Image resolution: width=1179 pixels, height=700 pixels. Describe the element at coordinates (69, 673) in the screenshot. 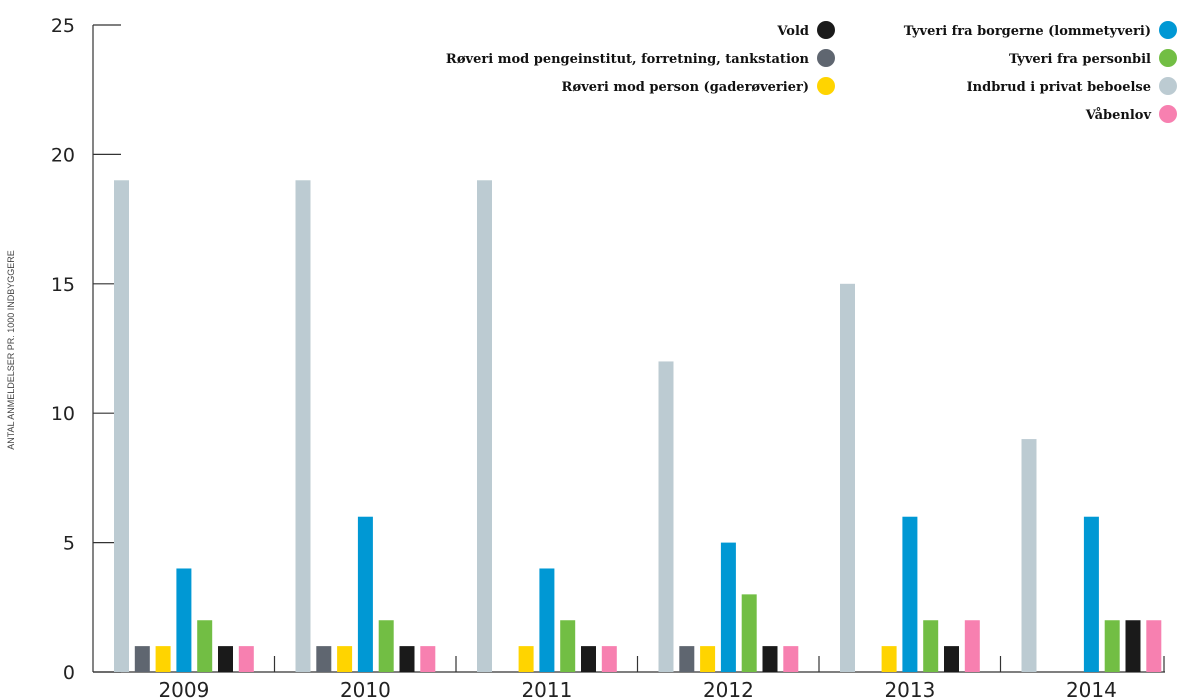

I see `y-tick-label: 0` at that location.